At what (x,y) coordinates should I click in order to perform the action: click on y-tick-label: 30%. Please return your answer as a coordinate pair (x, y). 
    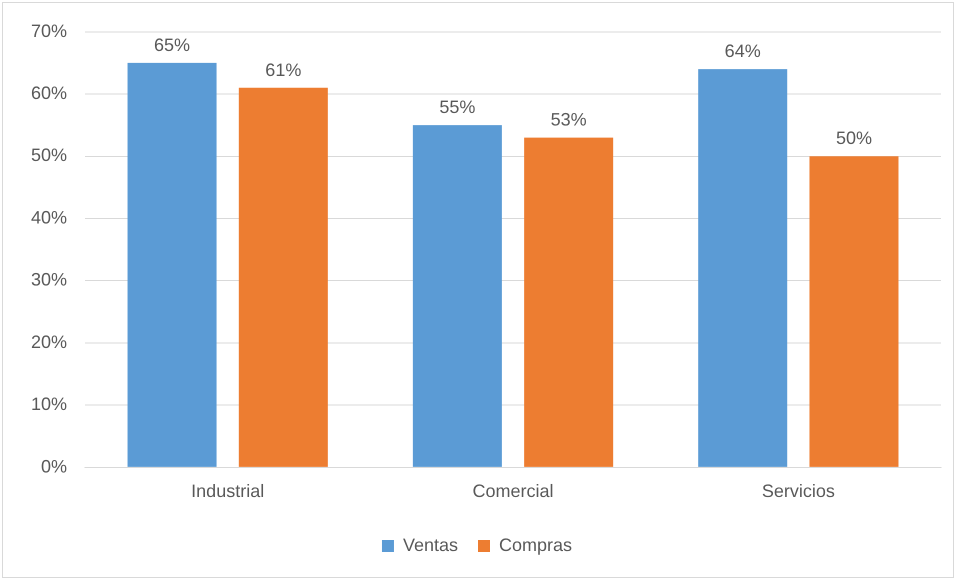
    Looking at the image, I should click on (49, 280).